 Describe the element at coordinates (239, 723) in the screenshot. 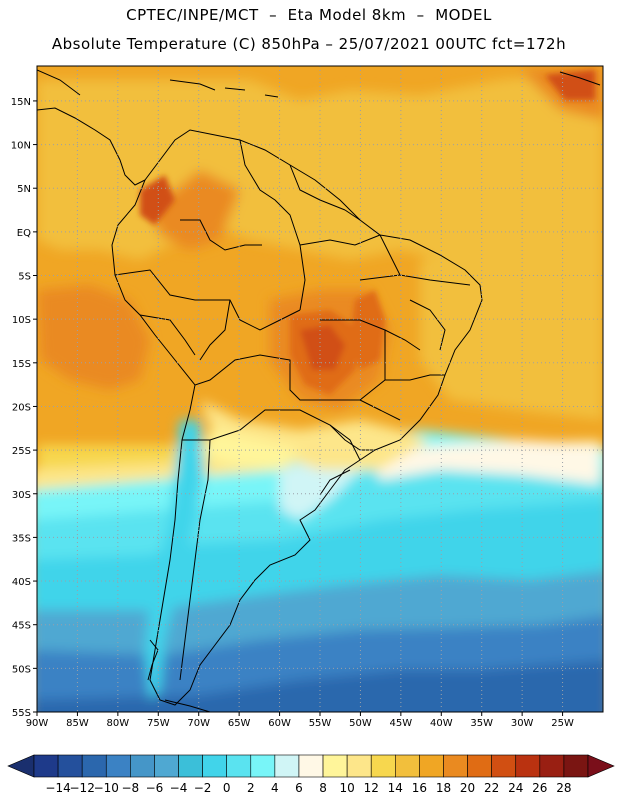

I see `lon-tick-label: 65W` at that location.